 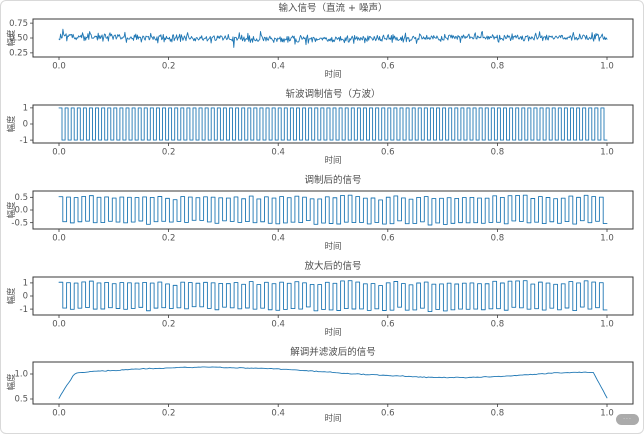 I want to click on plot-title: 斩波调制信号（方波）, so click(x=333, y=94).